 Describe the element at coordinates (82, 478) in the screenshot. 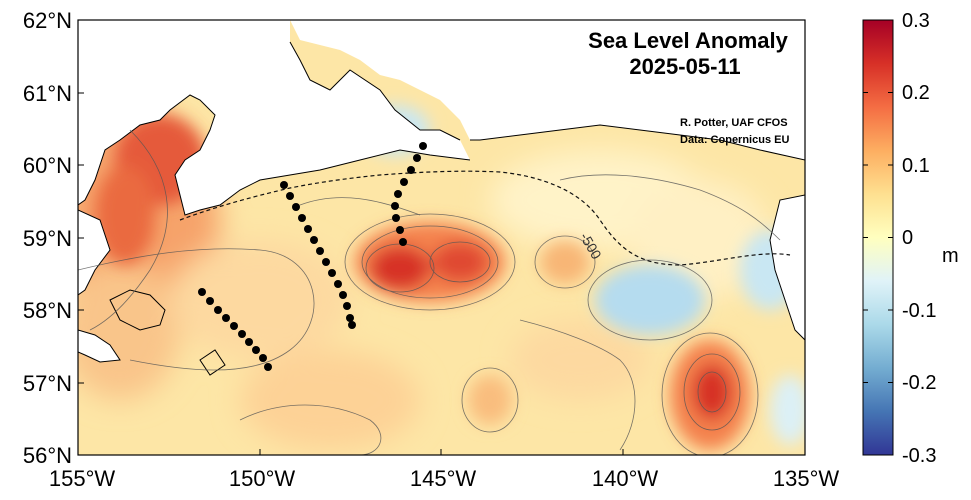

I see `x-tick-label: 155°W` at that location.